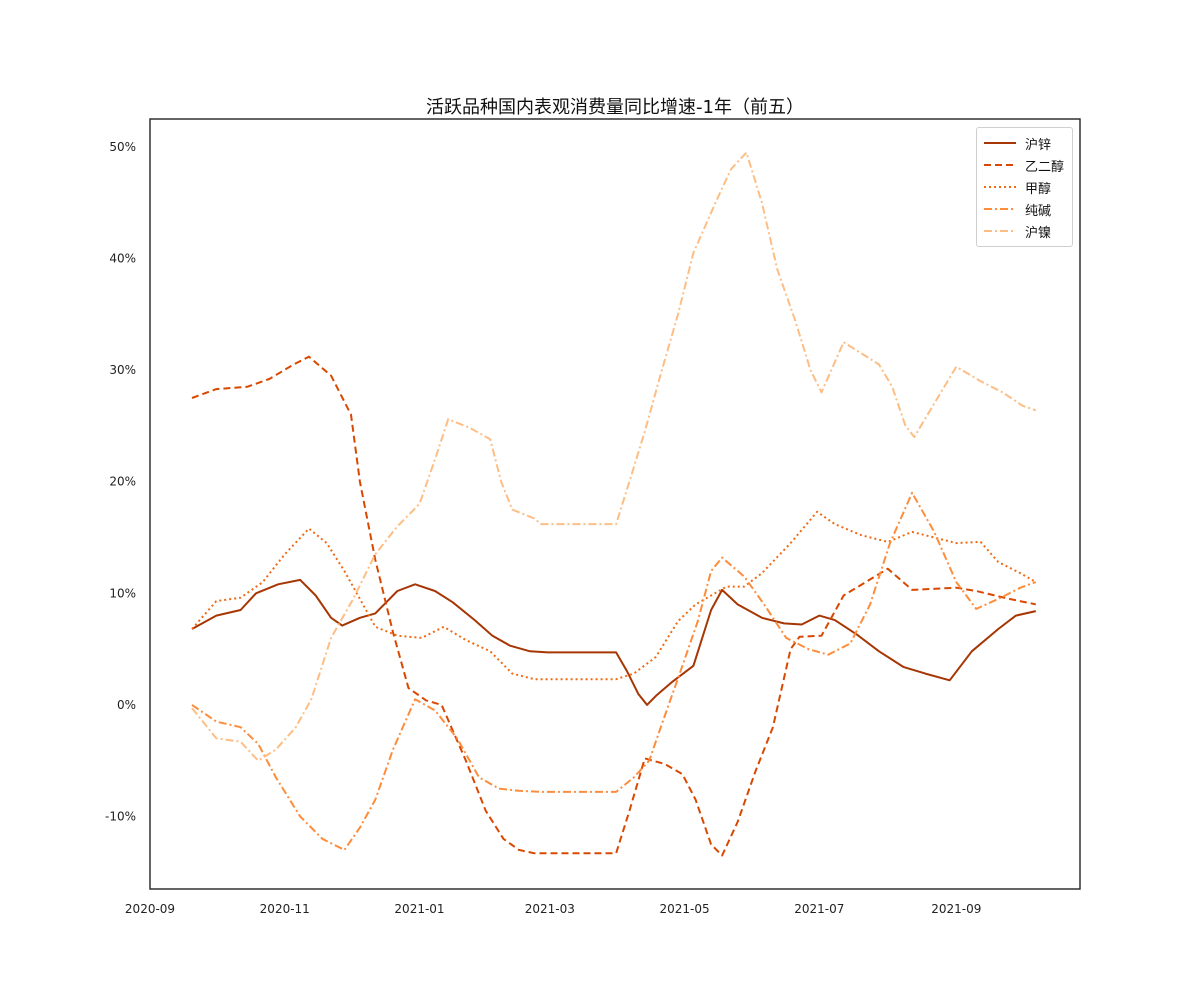 This screenshot has width=1200, height=1000. I want to click on legend-label: 纯碱, so click(1037, 211).